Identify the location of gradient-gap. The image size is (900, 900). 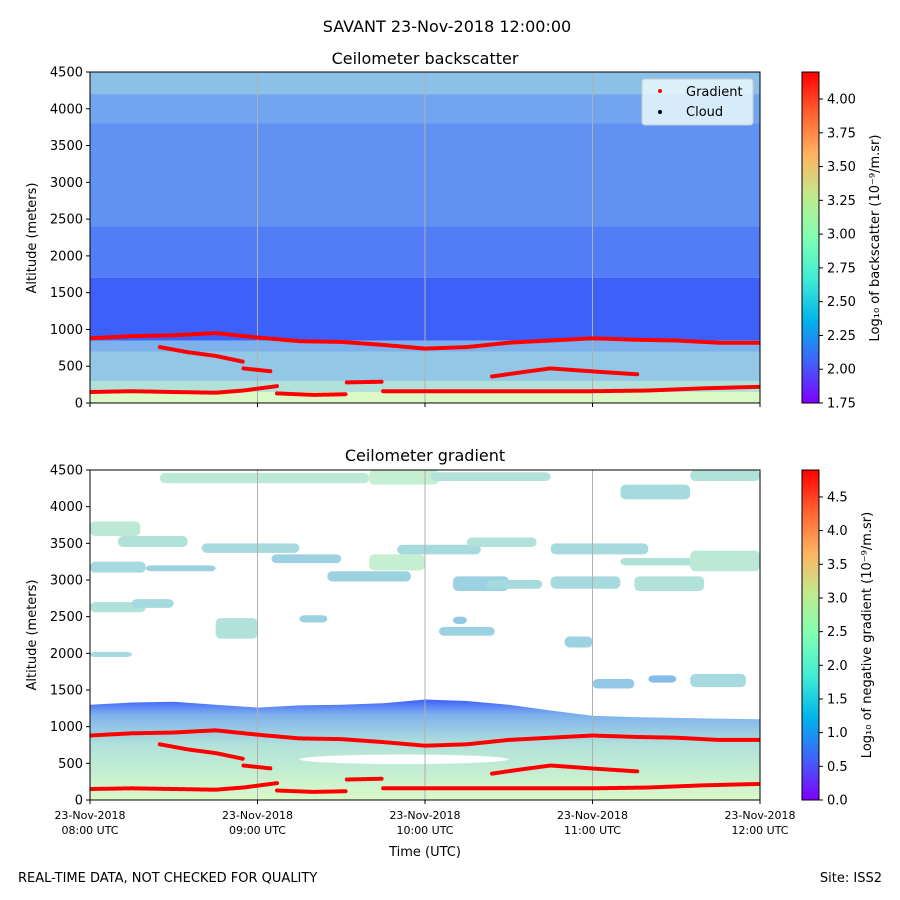
(404, 759).